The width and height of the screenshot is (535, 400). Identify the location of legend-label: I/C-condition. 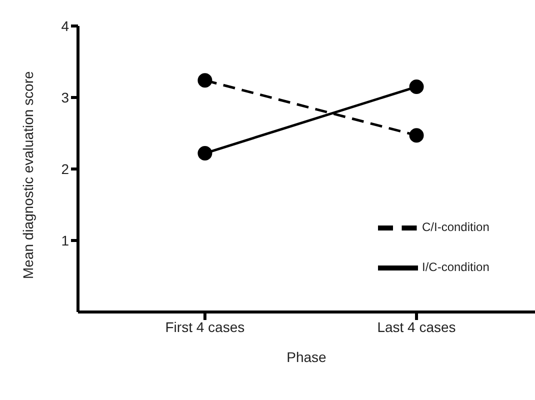
(456, 267).